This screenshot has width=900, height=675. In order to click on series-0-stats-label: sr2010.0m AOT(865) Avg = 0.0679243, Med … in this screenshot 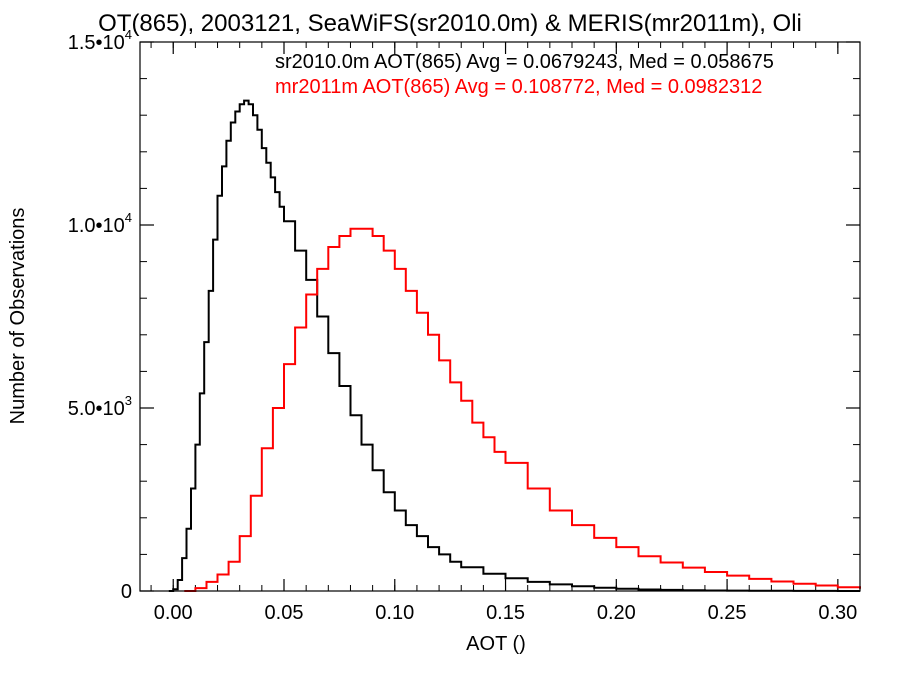, I will do `click(524, 62)`.